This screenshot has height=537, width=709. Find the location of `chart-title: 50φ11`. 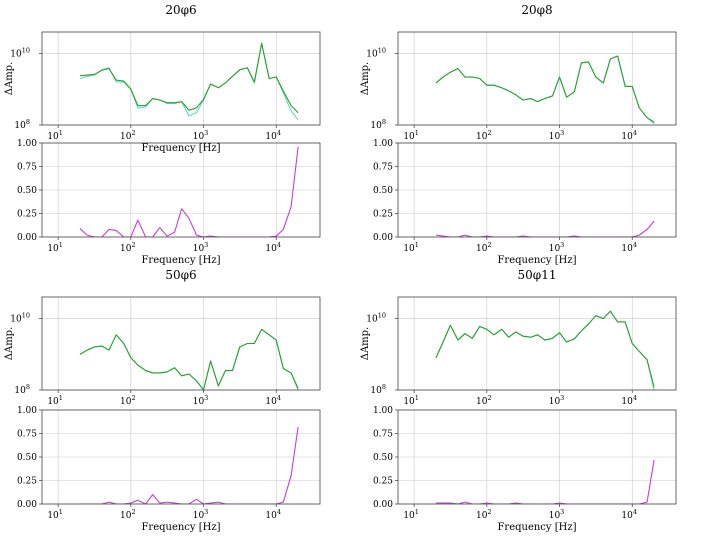

chart-title: 50φ11 is located at coordinates (537, 275).